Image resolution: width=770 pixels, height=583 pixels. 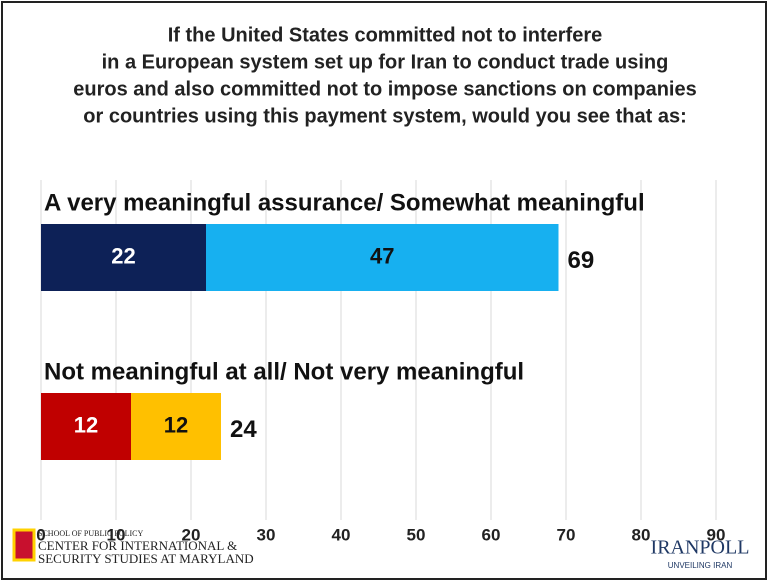 What do you see at coordinates (137, 545) in the screenshot?
I see `logo-text: CENTER FOR INTERNATIONAL &` at bounding box center [137, 545].